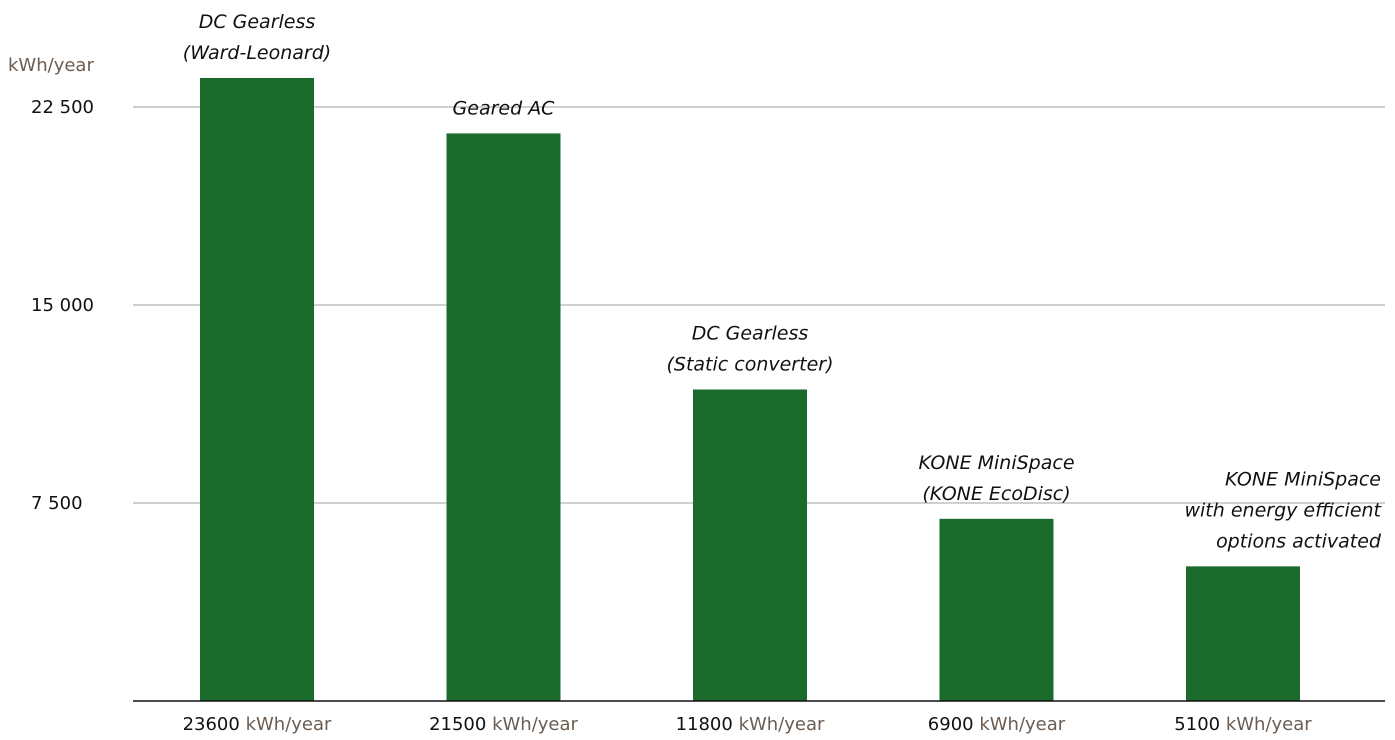 Image resolution: width=1395 pixels, height=740 pixels. I want to click on y-axis-ticks: 7 500 15 000 22 500, so click(62, 305).